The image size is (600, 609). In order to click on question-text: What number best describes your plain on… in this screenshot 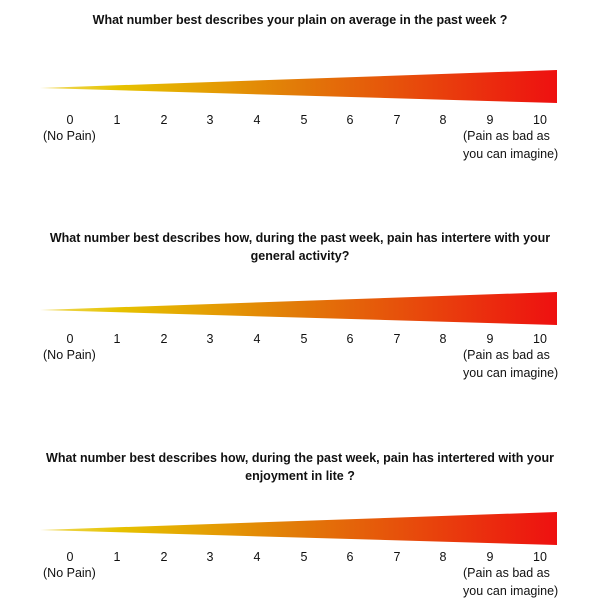, I will do `click(300, 20)`.